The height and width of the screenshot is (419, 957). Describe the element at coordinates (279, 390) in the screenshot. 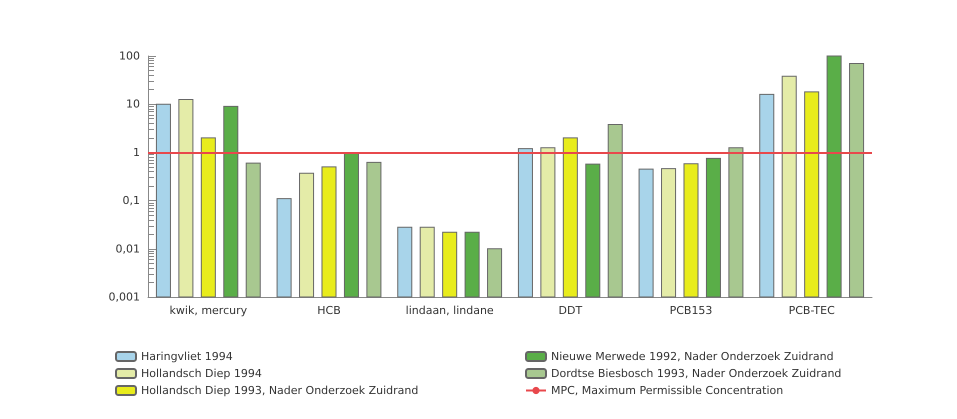

I see `legend-label: Hollandsch Diep 1993, Nader Onderzoek Zuidrand` at that location.